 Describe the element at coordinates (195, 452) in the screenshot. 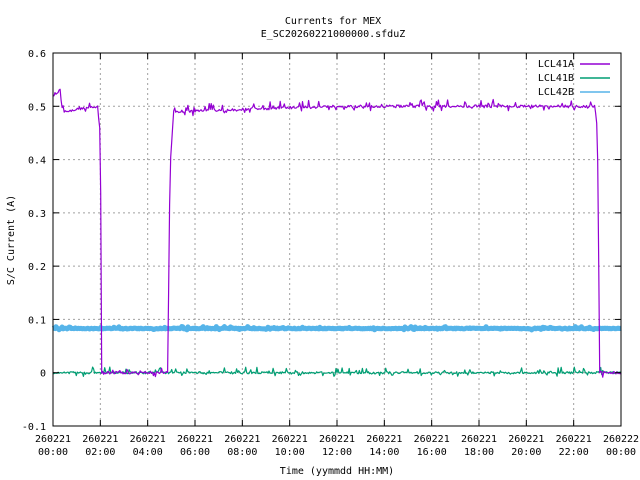

I see `x-tick-label-time: 06:00` at that location.